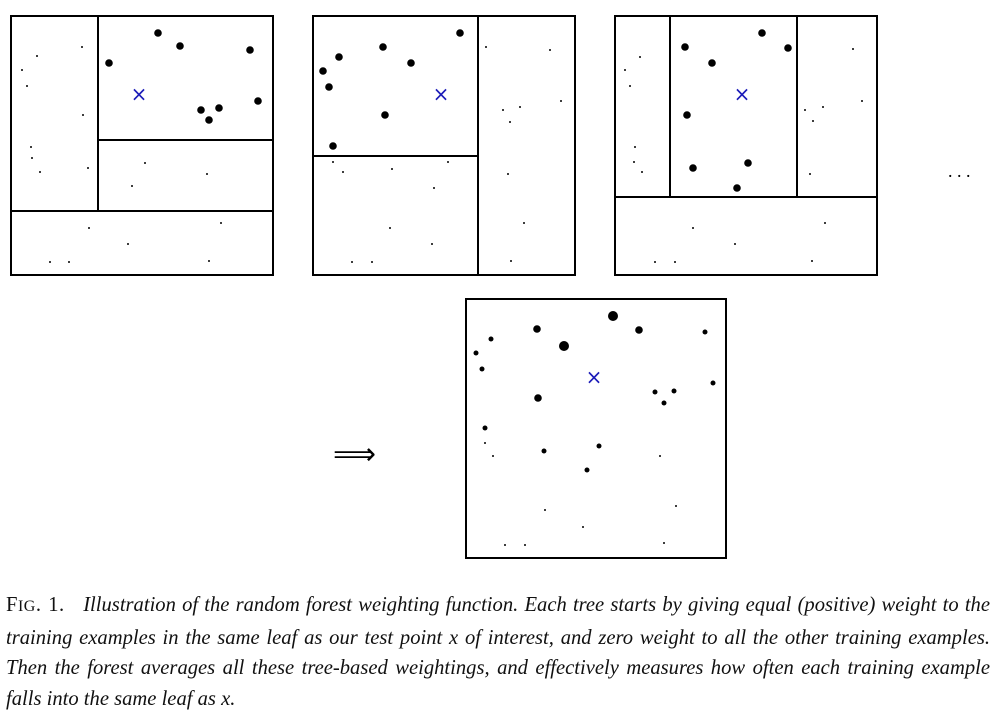  I want to click on implies-arrow: ⟹, so click(354, 454).